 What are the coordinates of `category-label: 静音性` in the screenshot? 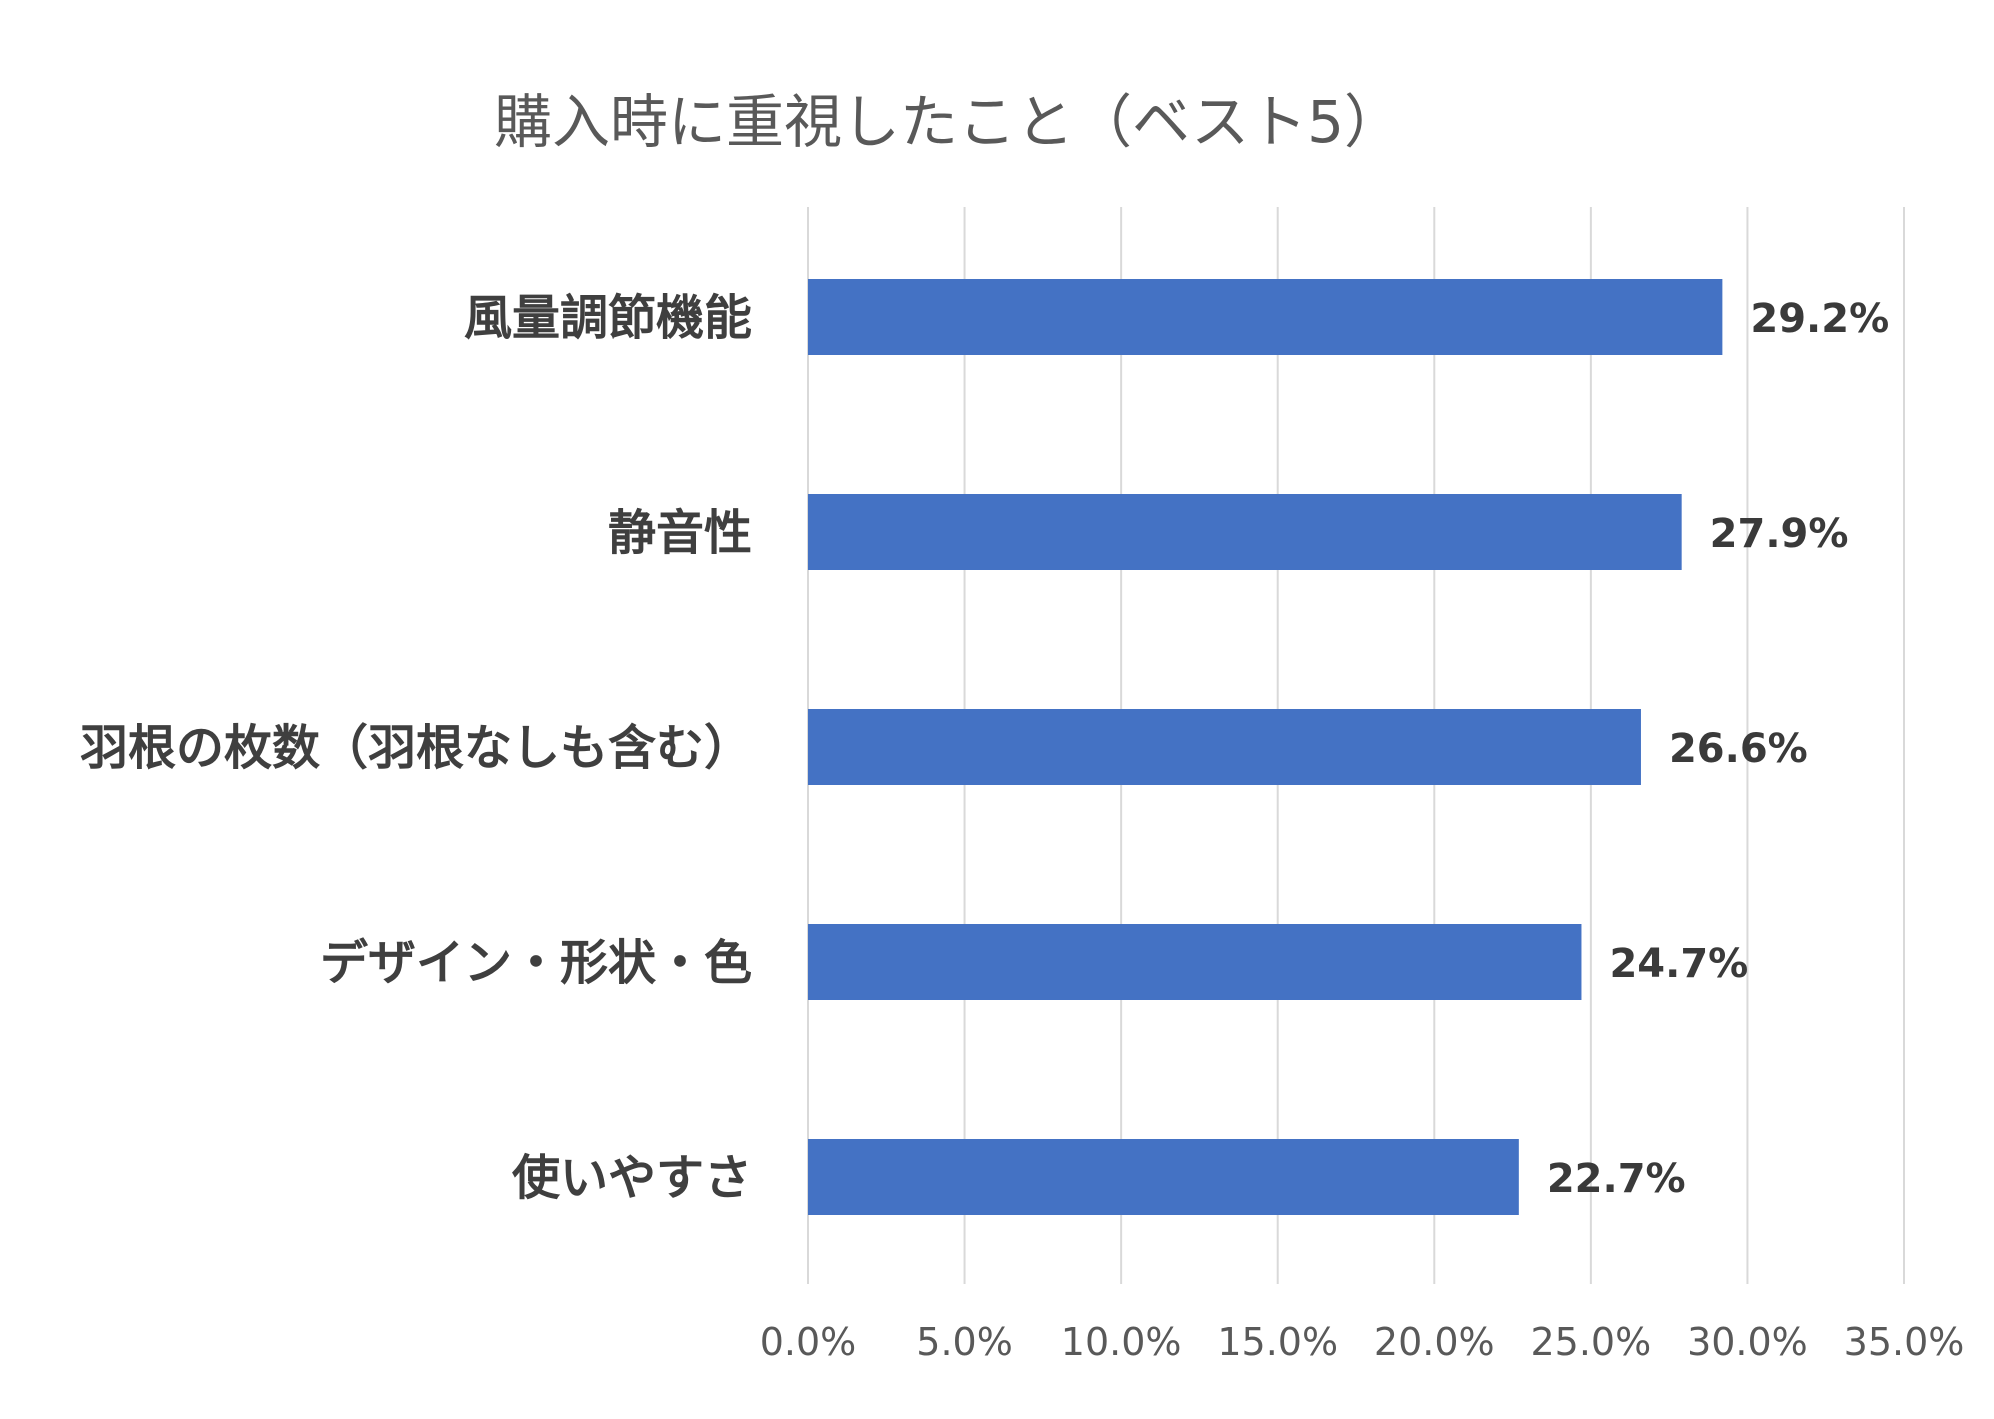 It's located at (680, 533).